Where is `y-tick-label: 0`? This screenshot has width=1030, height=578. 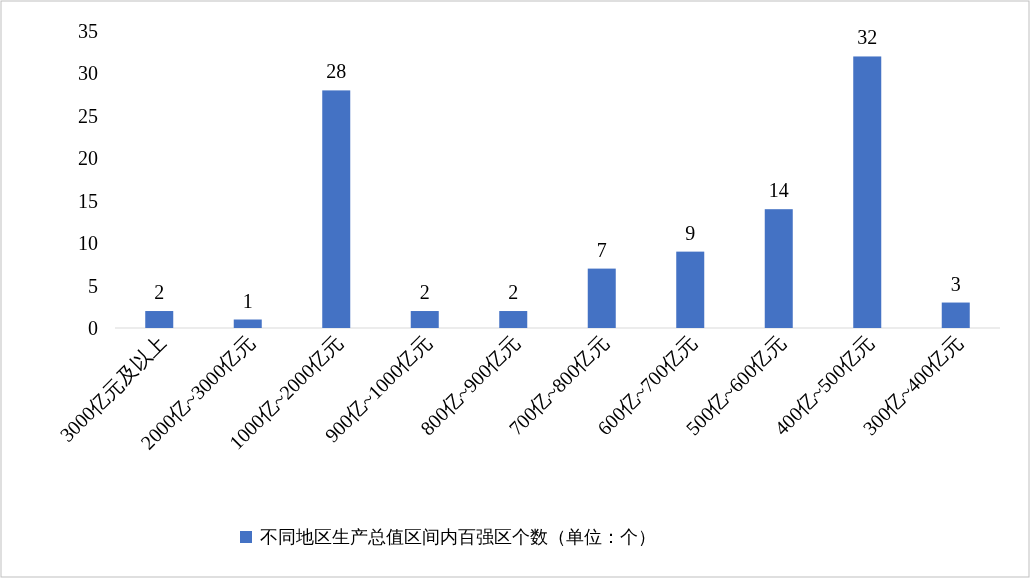
y-tick-label: 0 is located at coordinates (93, 328).